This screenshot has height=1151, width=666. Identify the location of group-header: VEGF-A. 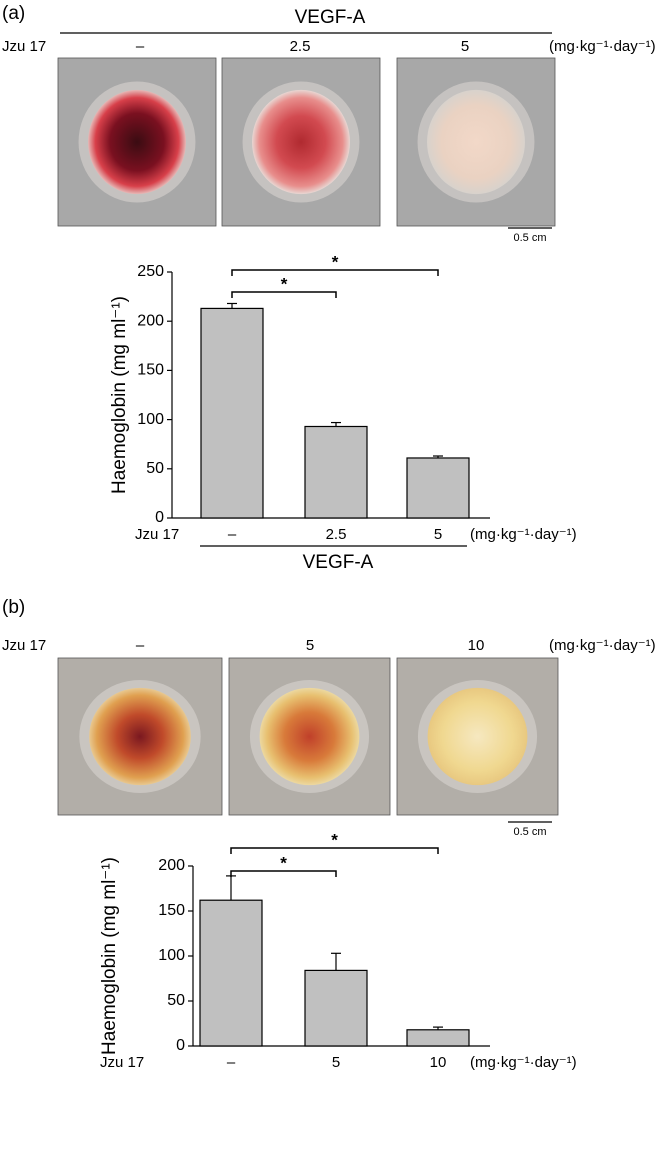
(330, 17).